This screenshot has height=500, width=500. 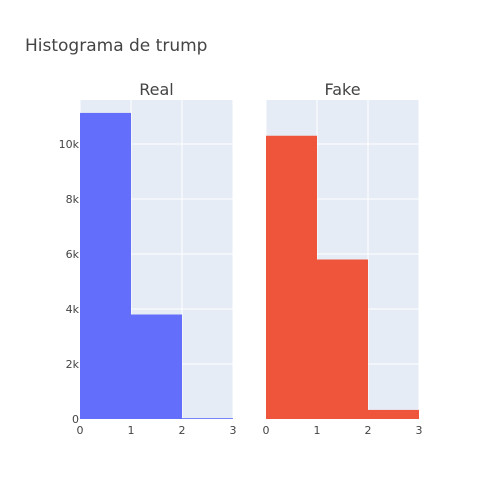 I want to click on x-tick-label-fake-0: 0, so click(x=266, y=430).